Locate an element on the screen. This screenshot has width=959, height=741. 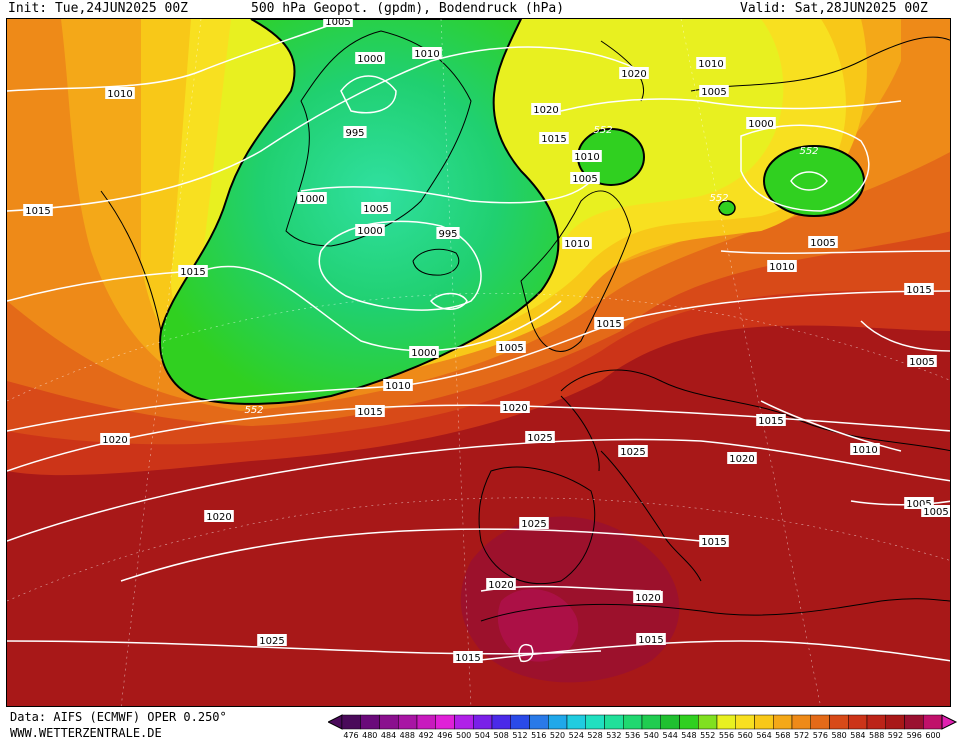
colorbar-tick-label: 572 is located at coordinates (801, 735).